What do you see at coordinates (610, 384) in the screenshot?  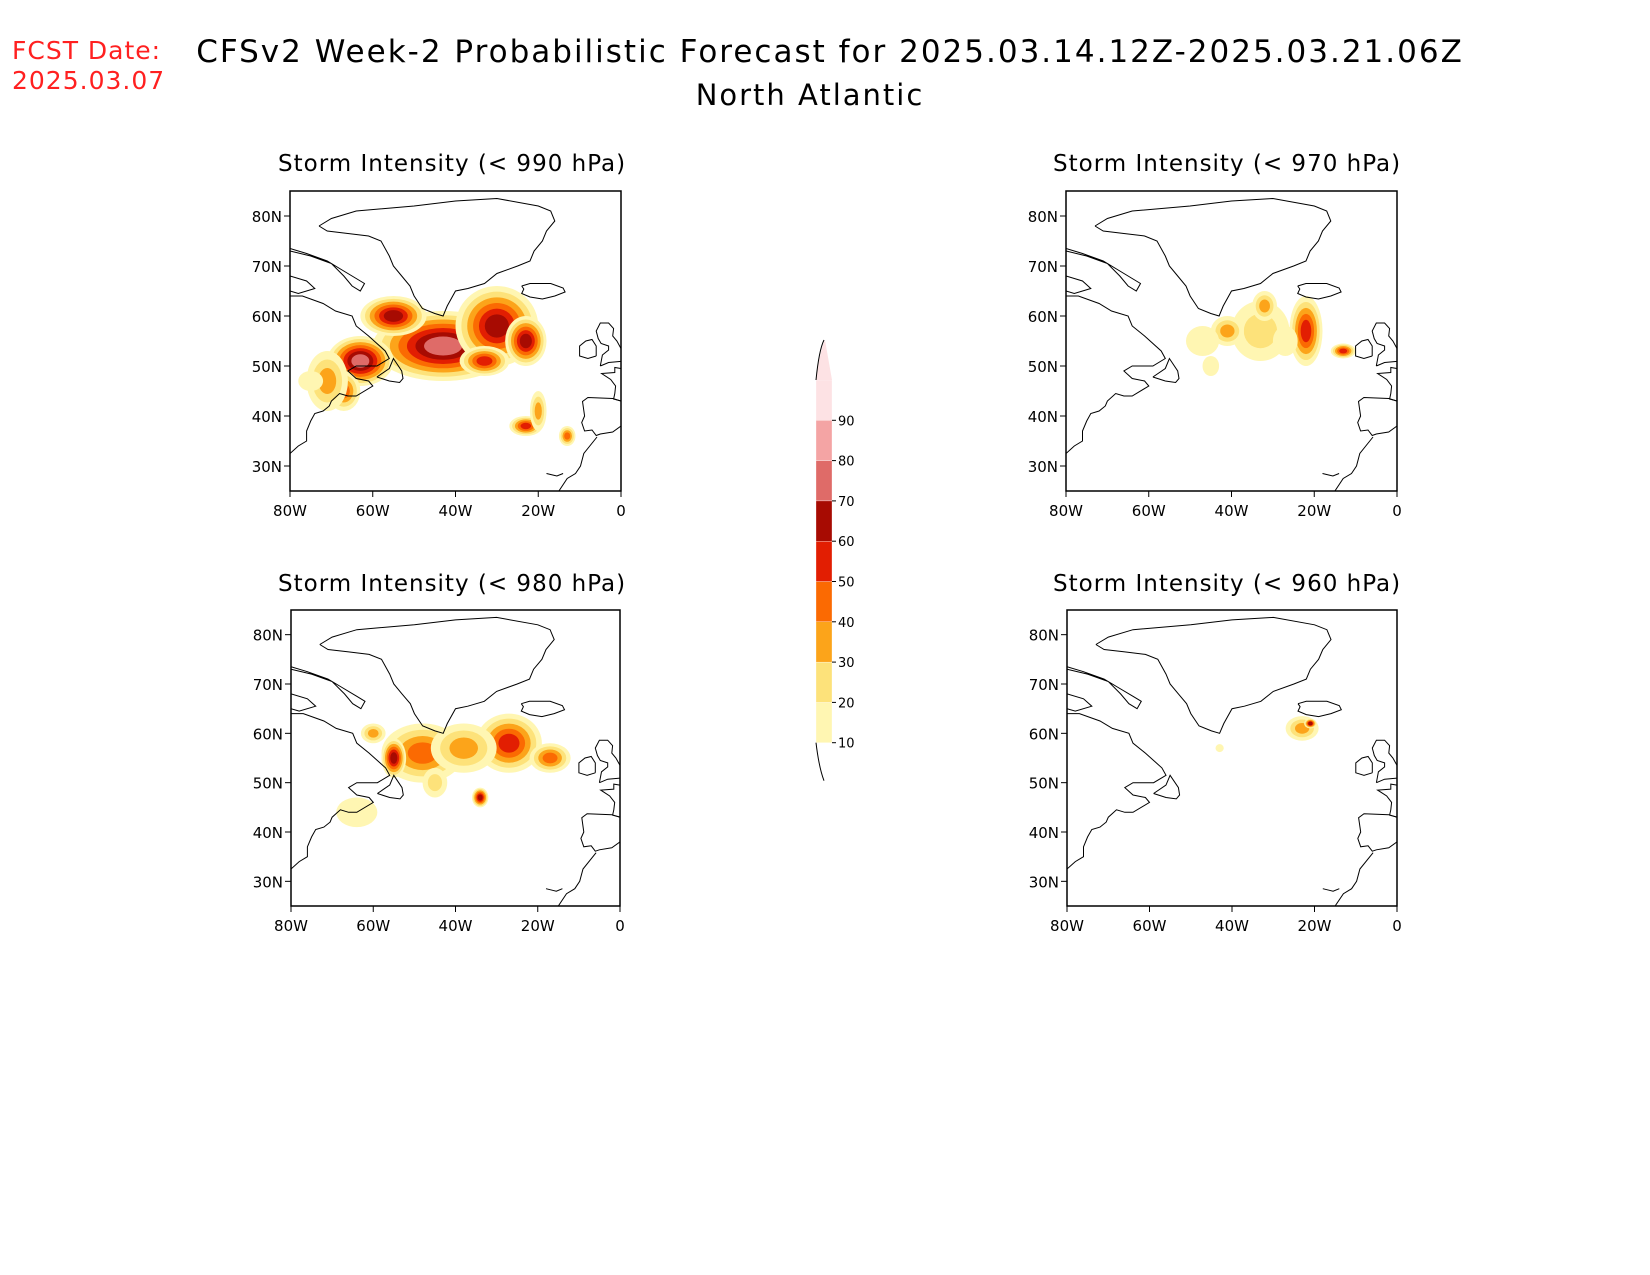 I see `coastline-france` at bounding box center [610, 384].